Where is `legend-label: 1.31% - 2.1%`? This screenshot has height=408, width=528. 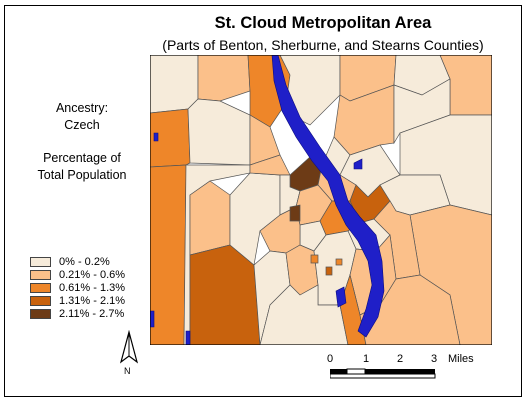
legend-label: 1.31% - 2.1% is located at coordinates (92, 300).